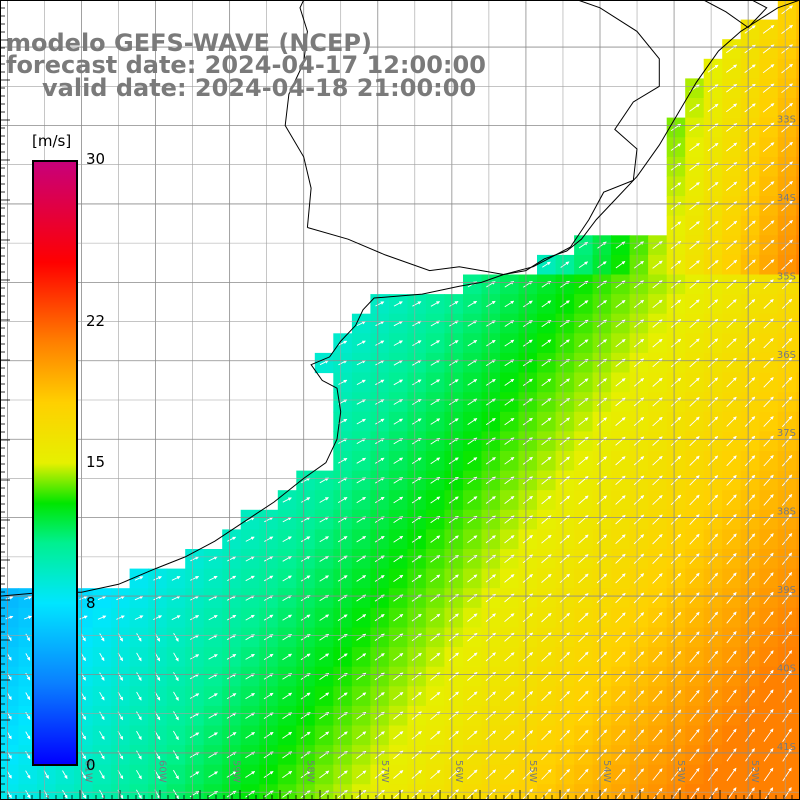 The width and height of the screenshot is (800, 804). Describe the element at coordinates (384, 771) in the screenshot. I see `lon-label: 57W` at that location.